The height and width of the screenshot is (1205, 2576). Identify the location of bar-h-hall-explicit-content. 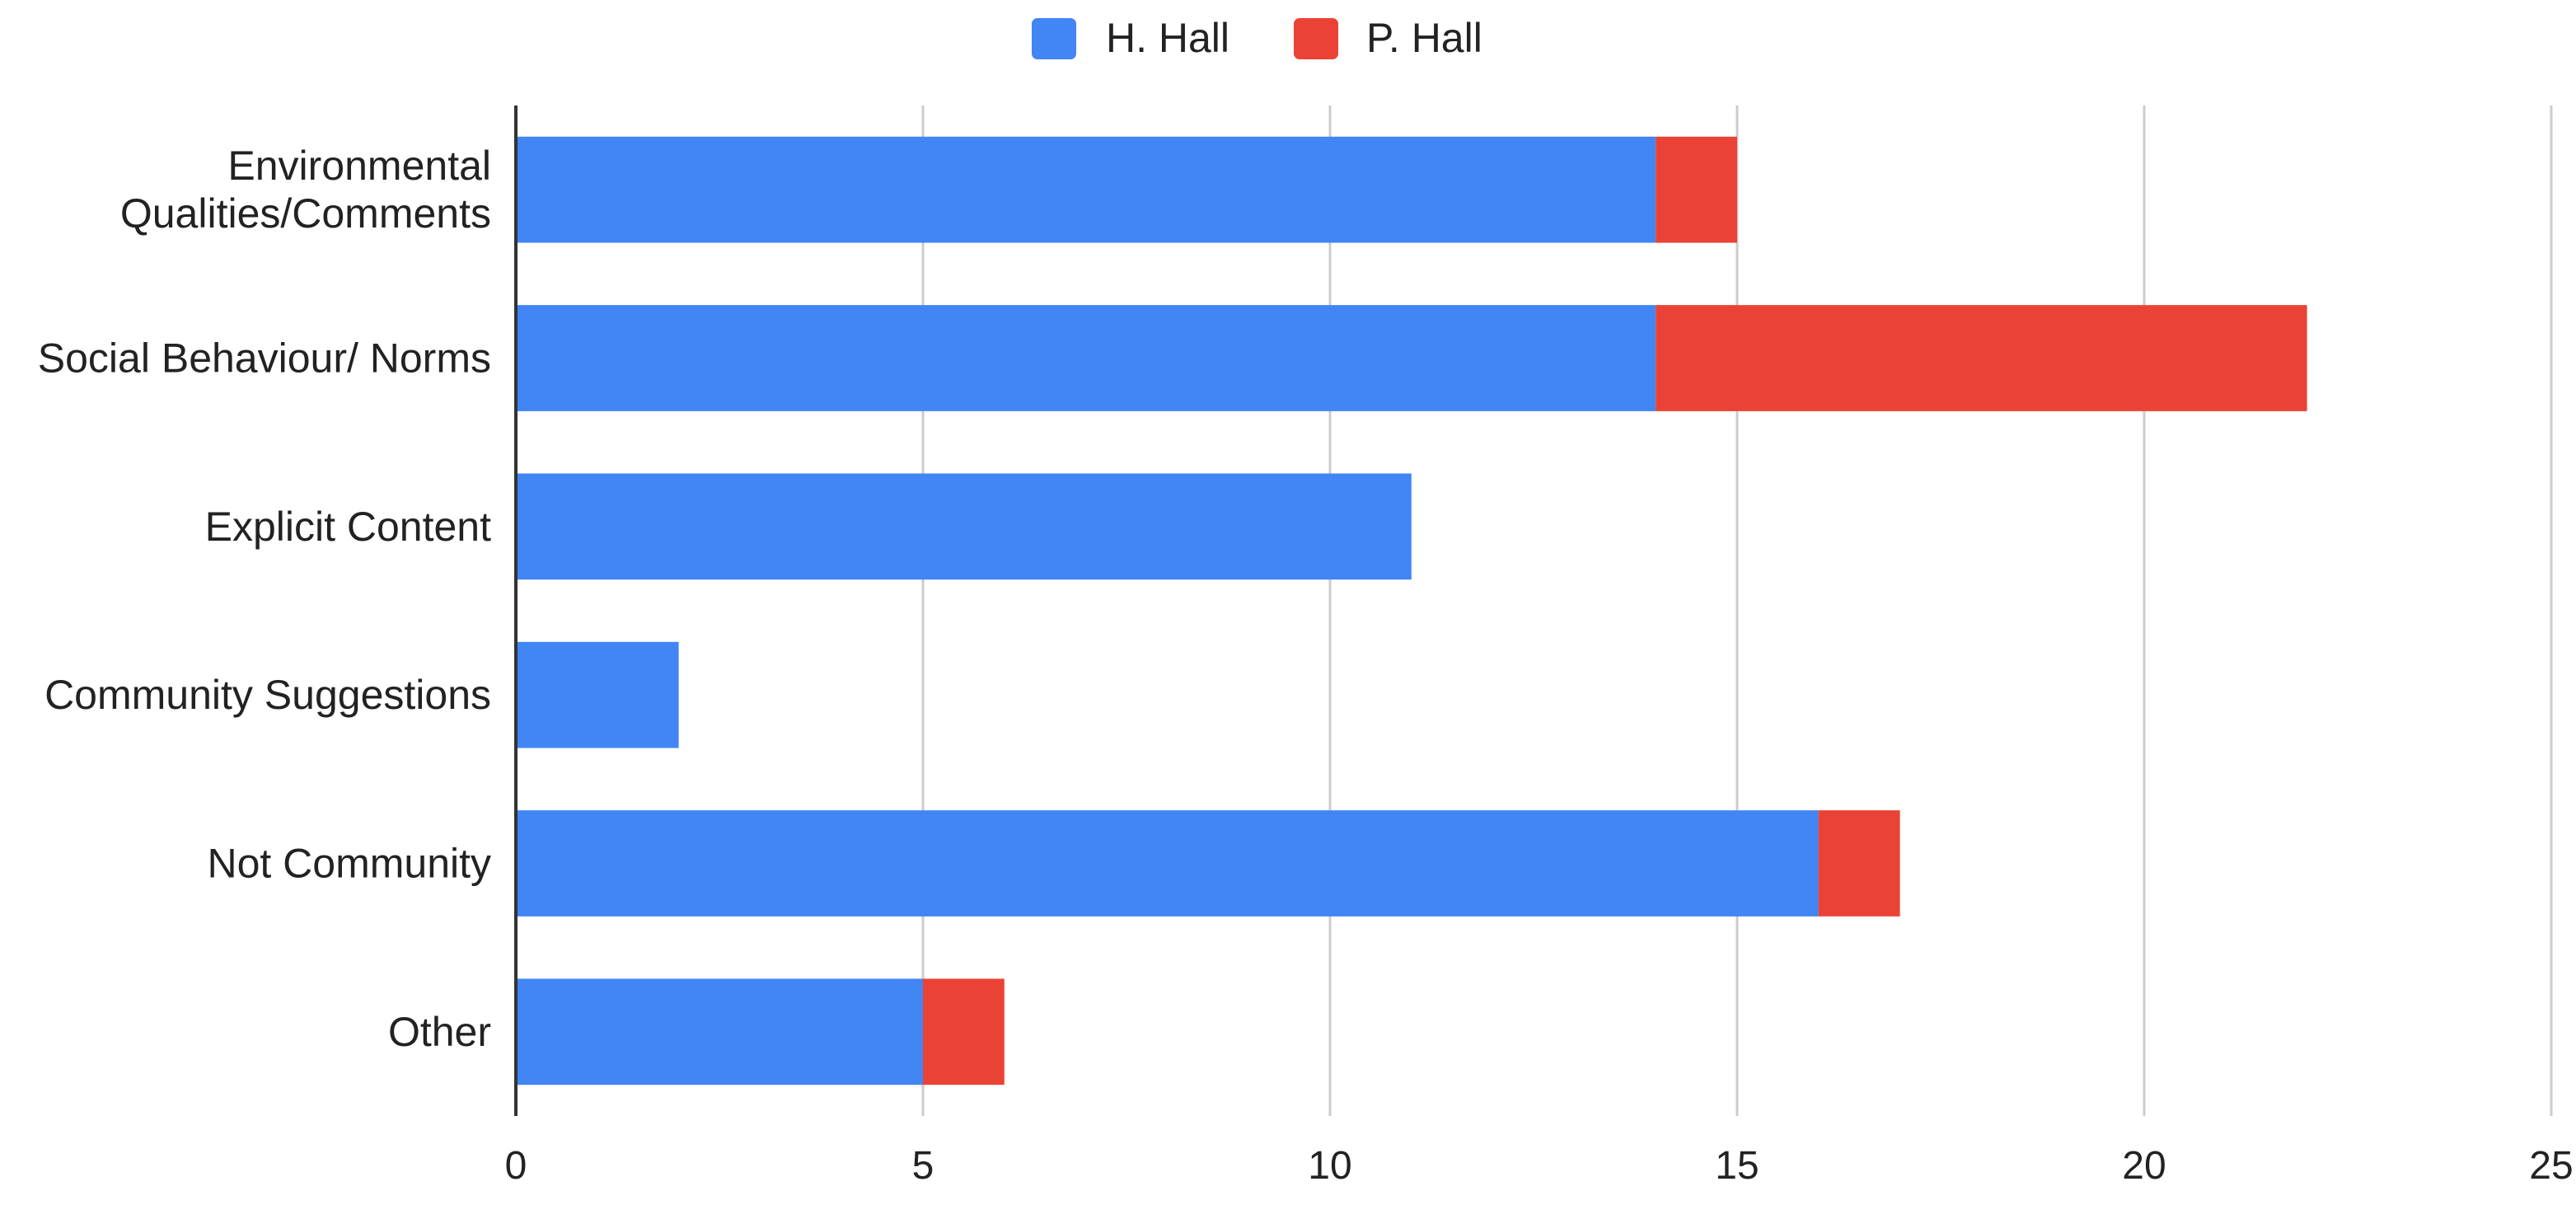
(964, 526).